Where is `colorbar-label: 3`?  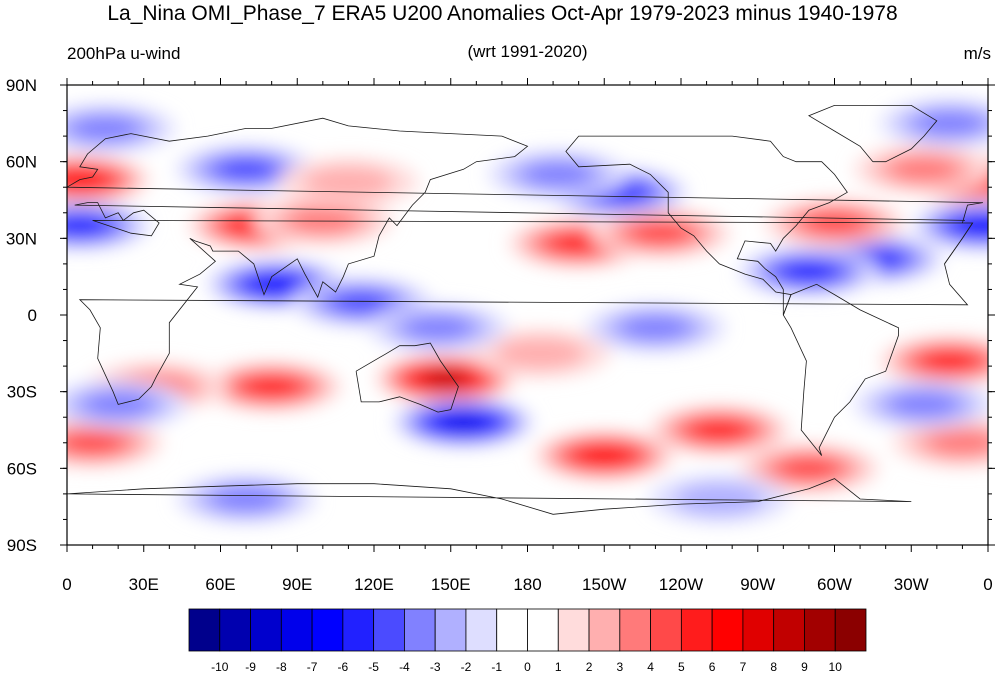 colorbar-label: 3 is located at coordinates (619, 667).